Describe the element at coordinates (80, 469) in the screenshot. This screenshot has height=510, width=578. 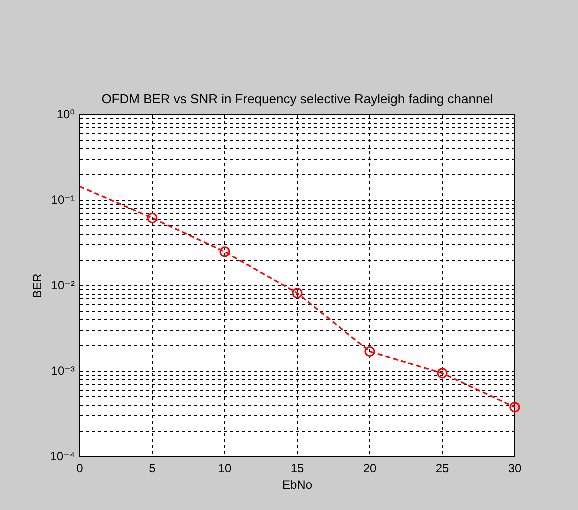
I see `x-tick-label: 0` at that location.